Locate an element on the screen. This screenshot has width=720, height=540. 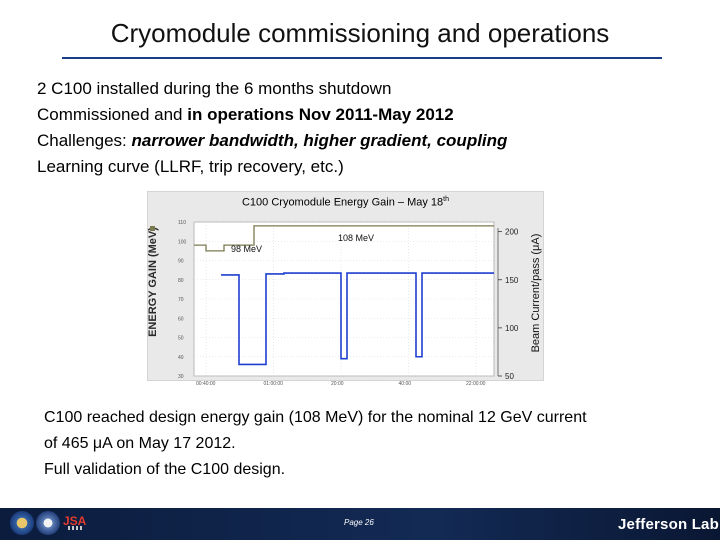
jefferson-lab-logo: Jefferson Lab is located at coordinates (668, 524).